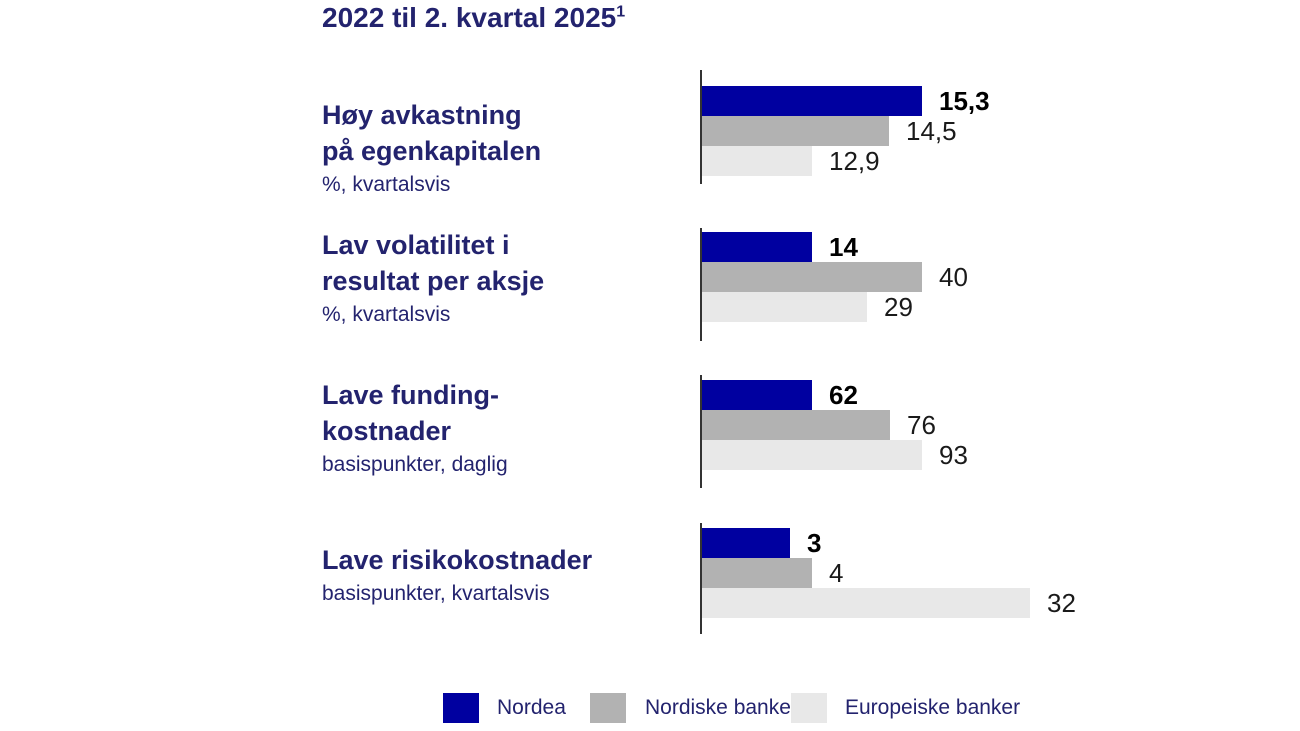  I want to click on value-label-nordea: 14, so click(843, 247).